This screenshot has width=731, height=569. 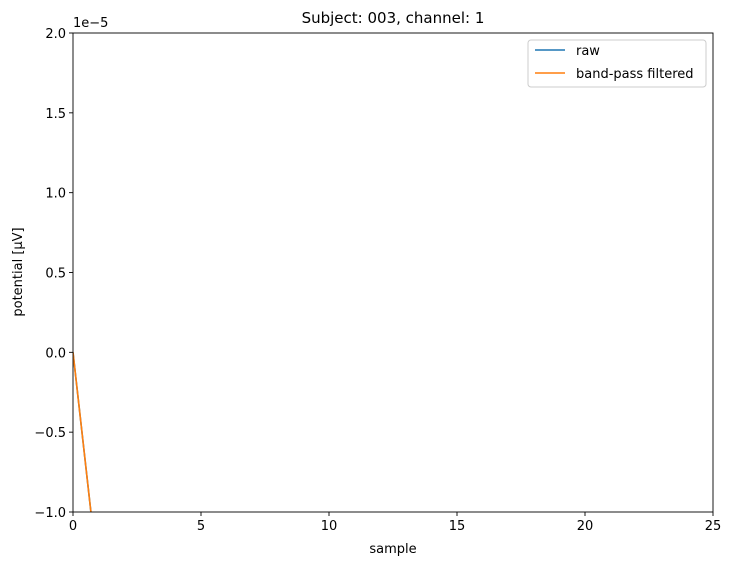 I want to click on chart-title: Subject: 003, channel: 1, so click(x=393, y=18).